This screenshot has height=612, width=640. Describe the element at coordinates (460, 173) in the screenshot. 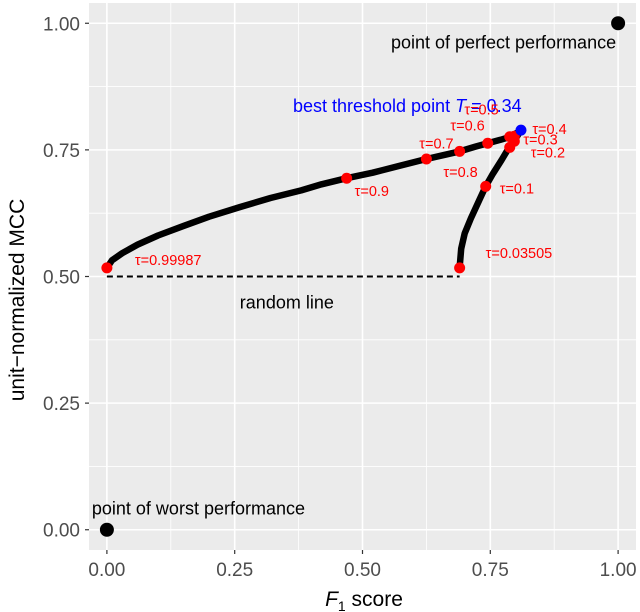

I see `tau-label: τ=0.8` at that location.